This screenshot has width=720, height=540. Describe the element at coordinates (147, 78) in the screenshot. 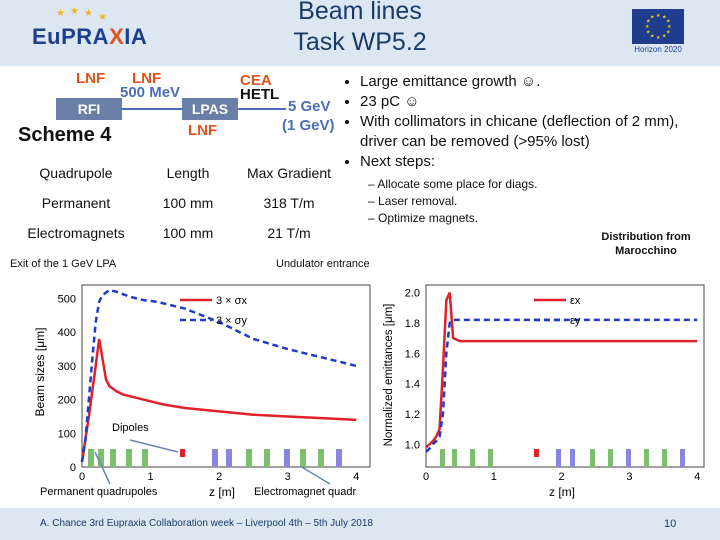

I see `scheme-lnf-b: LNF` at that location.